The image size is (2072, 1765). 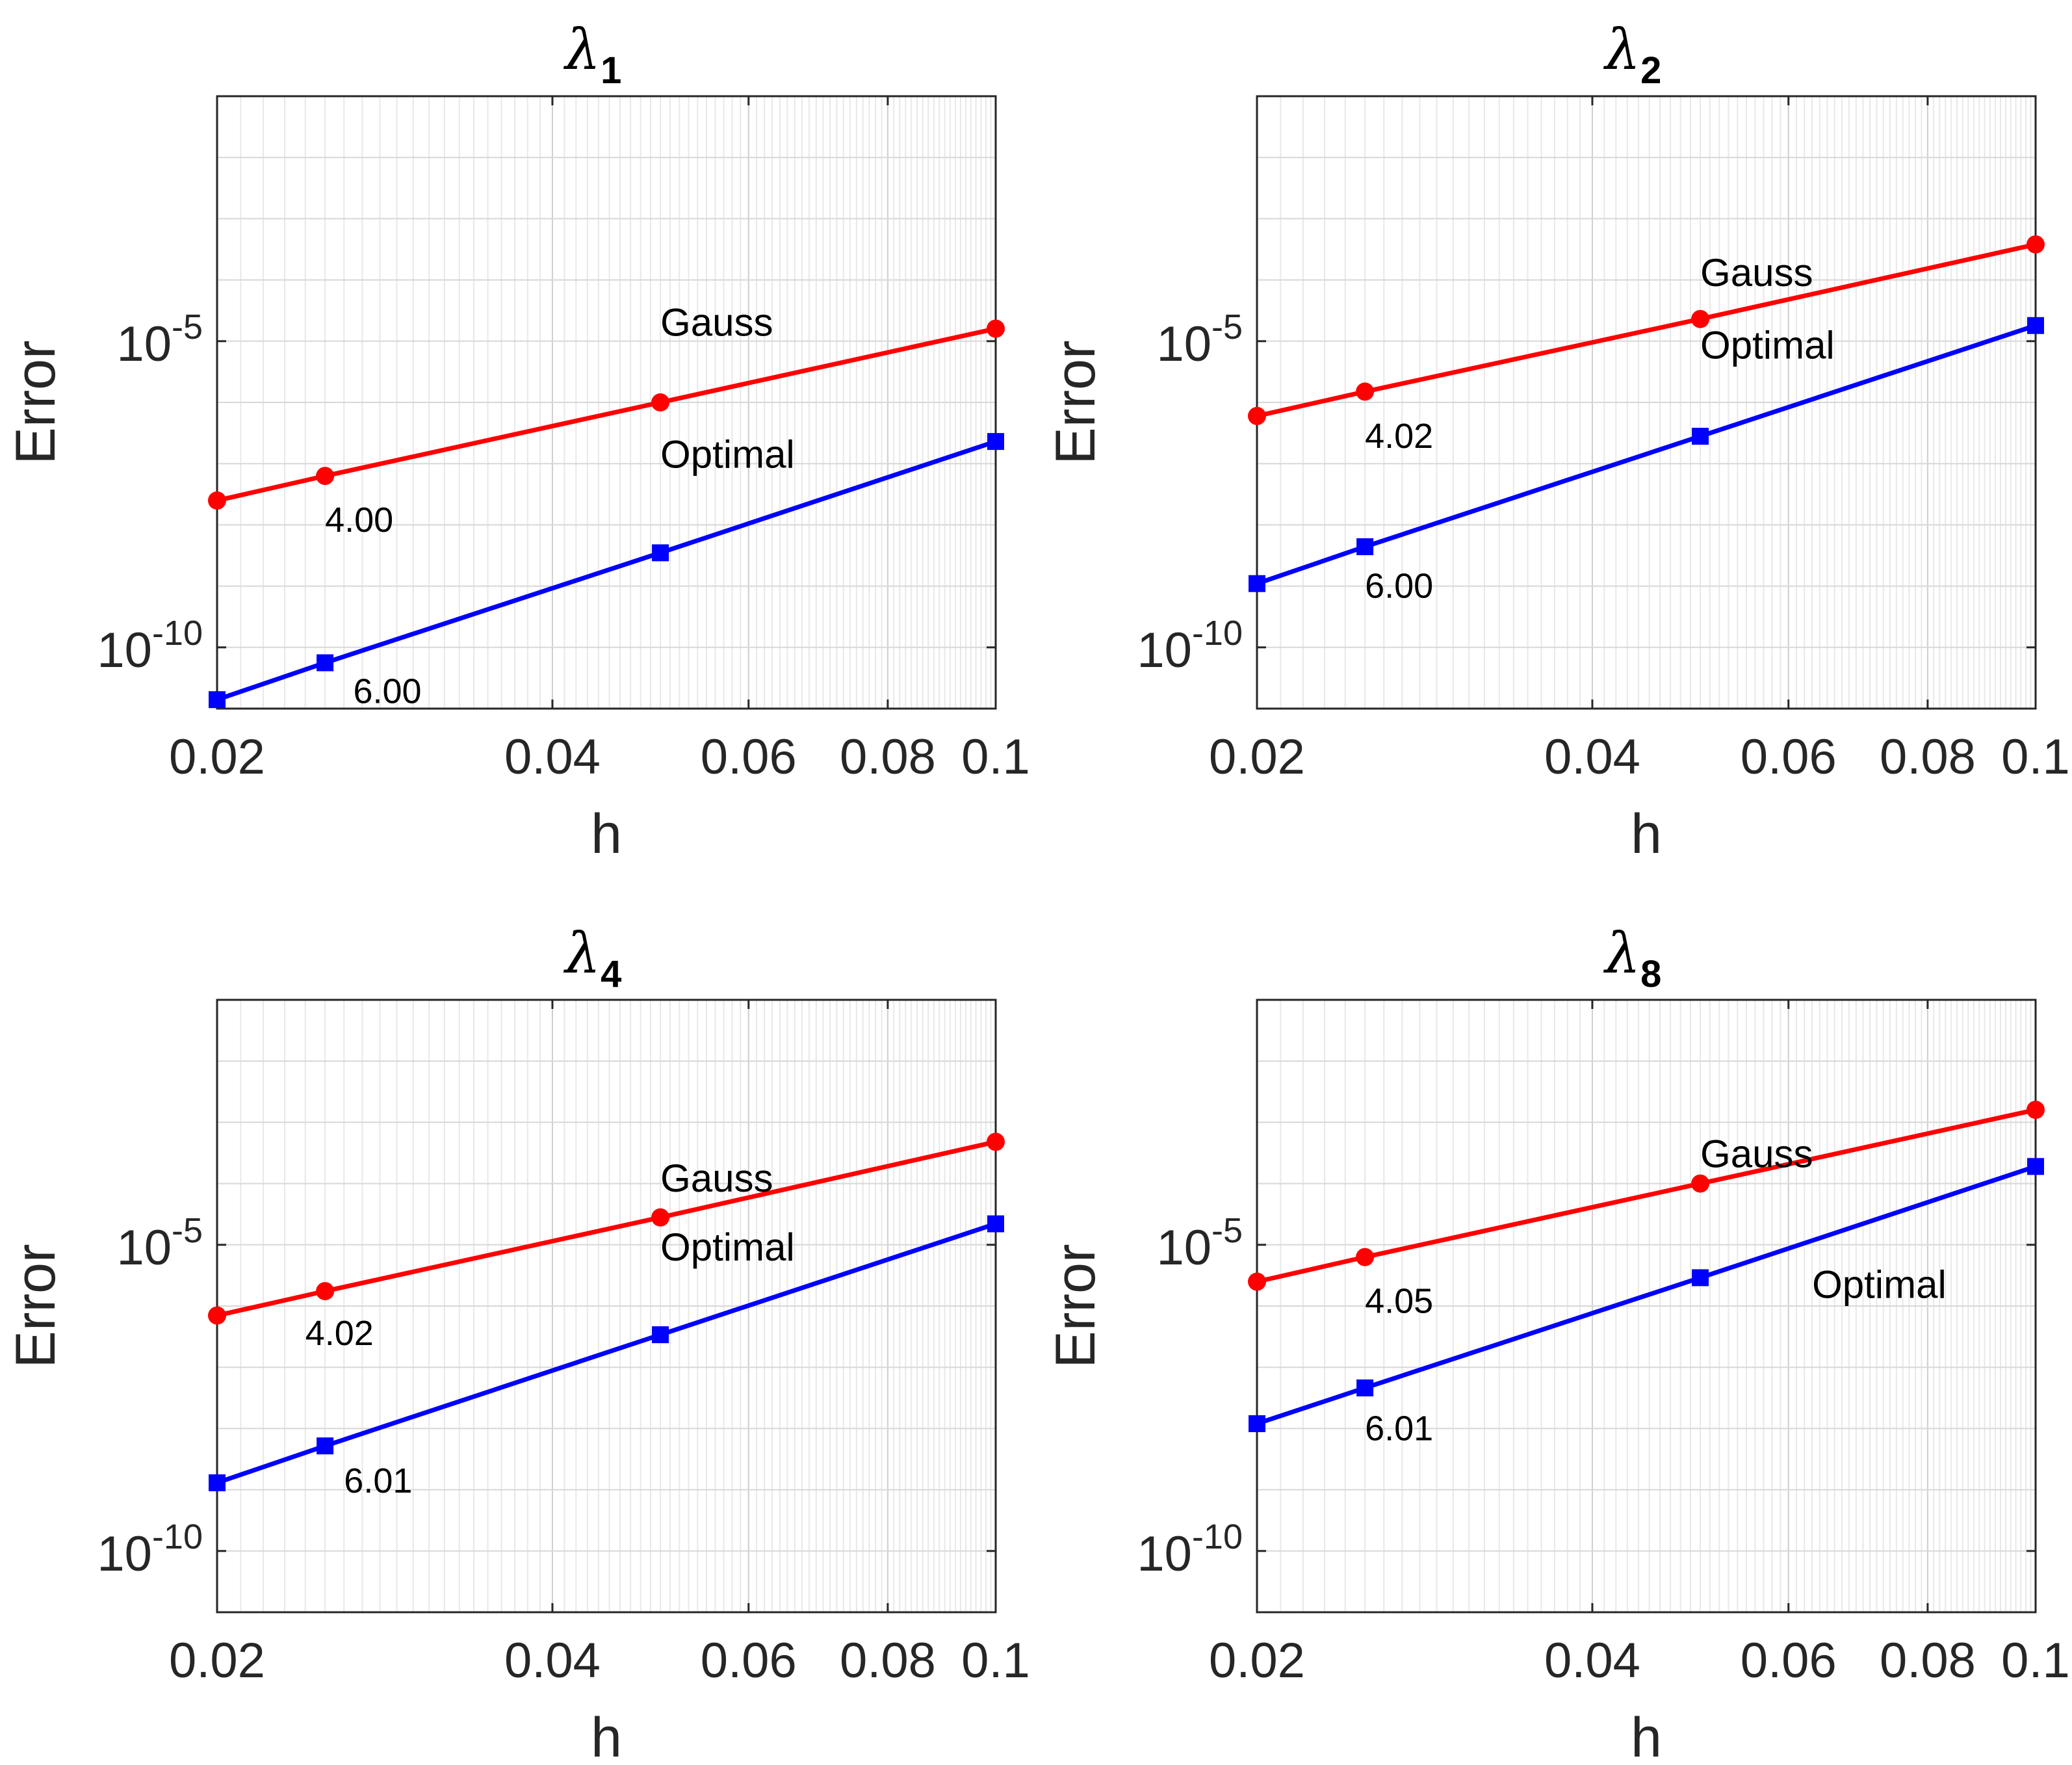 I want to click on series-gauss: Gauss 4.05, so click(x=1646, y=1211).